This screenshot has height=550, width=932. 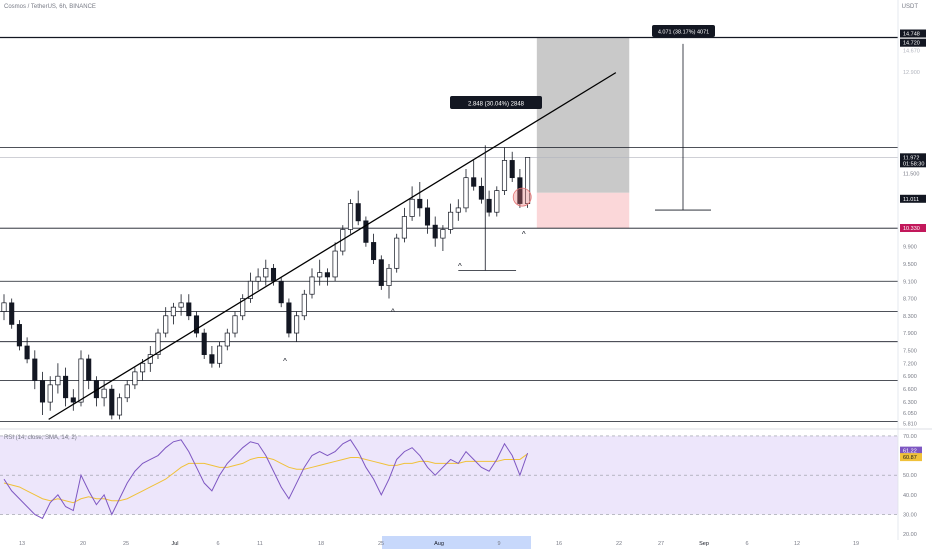 I want to click on target-zone, so click(x=583, y=115).